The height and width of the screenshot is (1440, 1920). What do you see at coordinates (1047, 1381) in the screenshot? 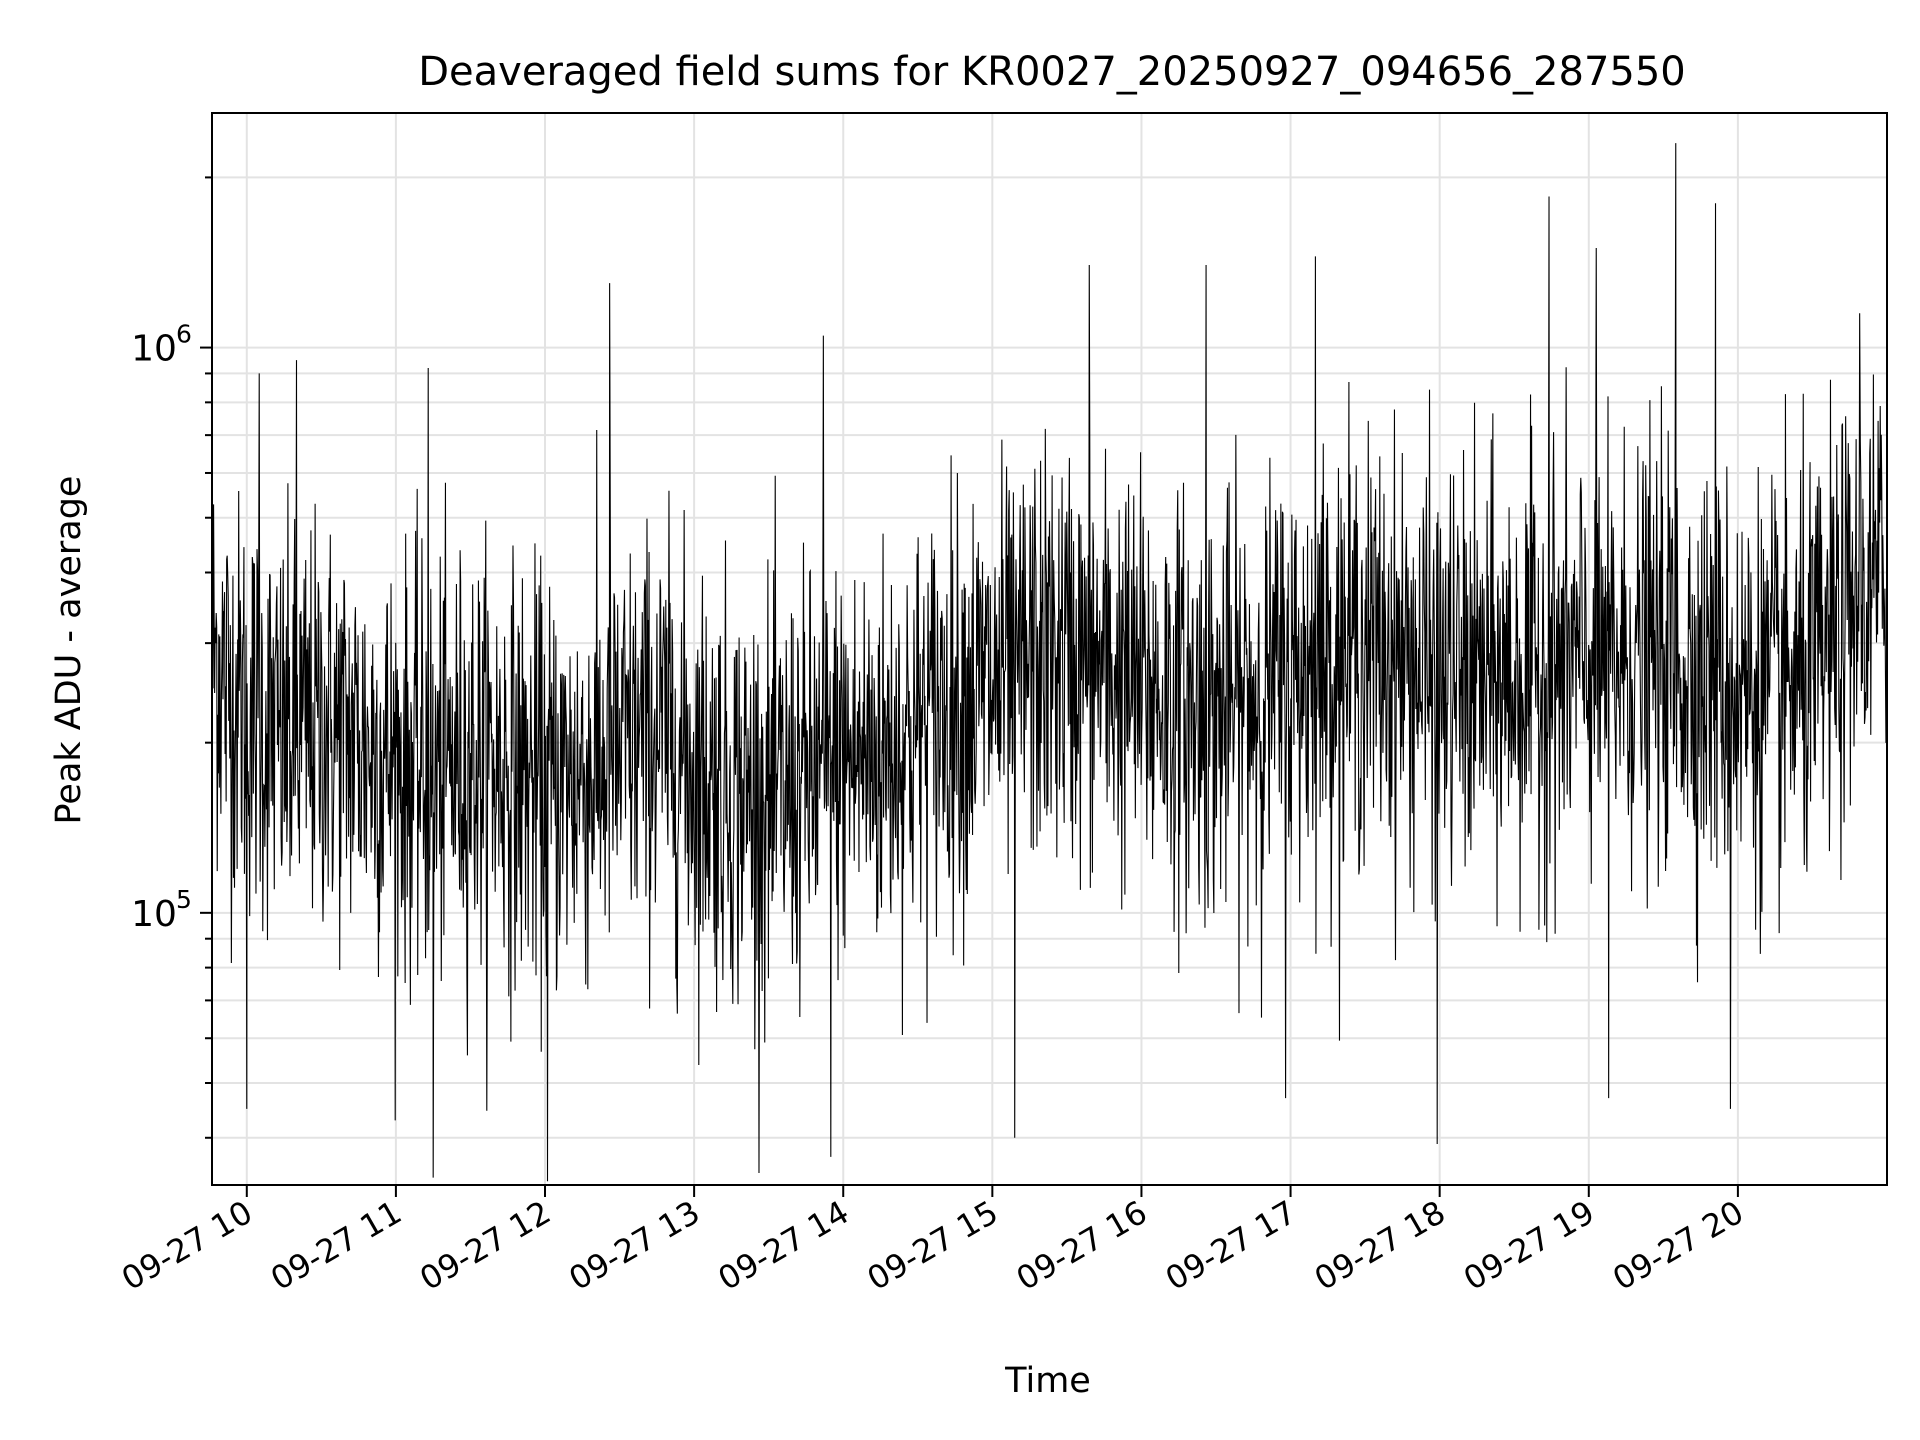
I see `x-axis-label: Time` at bounding box center [1047, 1381].